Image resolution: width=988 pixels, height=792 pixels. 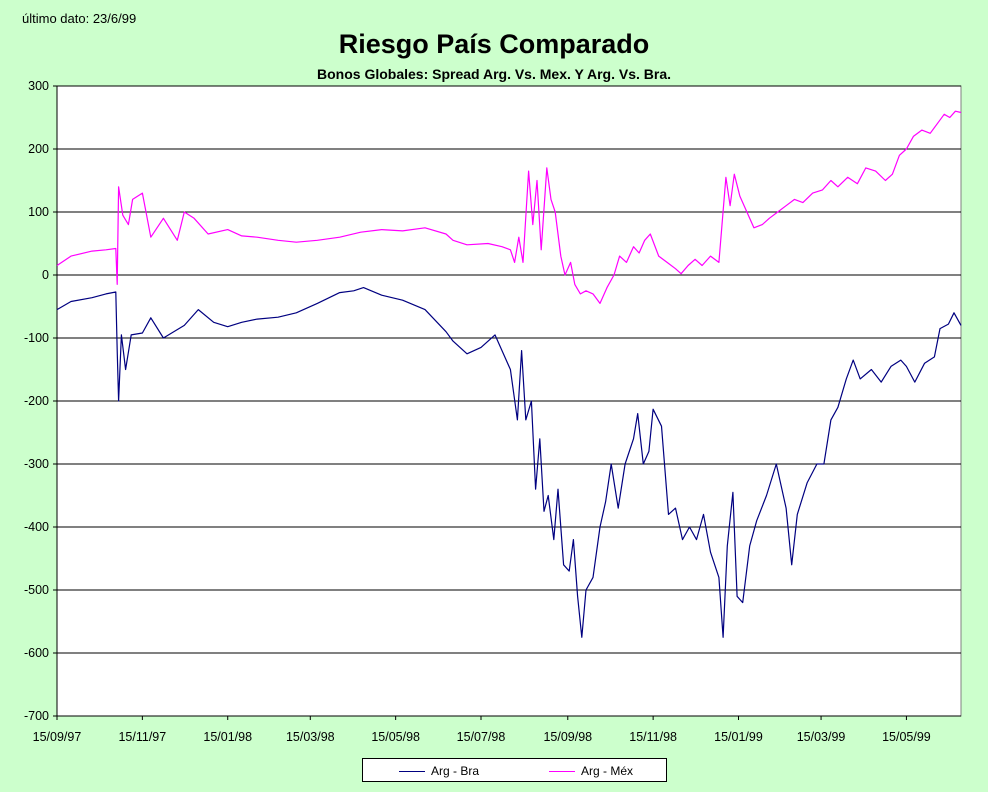 I want to click on y-tick-label: 300, so click(x=38, y=86).